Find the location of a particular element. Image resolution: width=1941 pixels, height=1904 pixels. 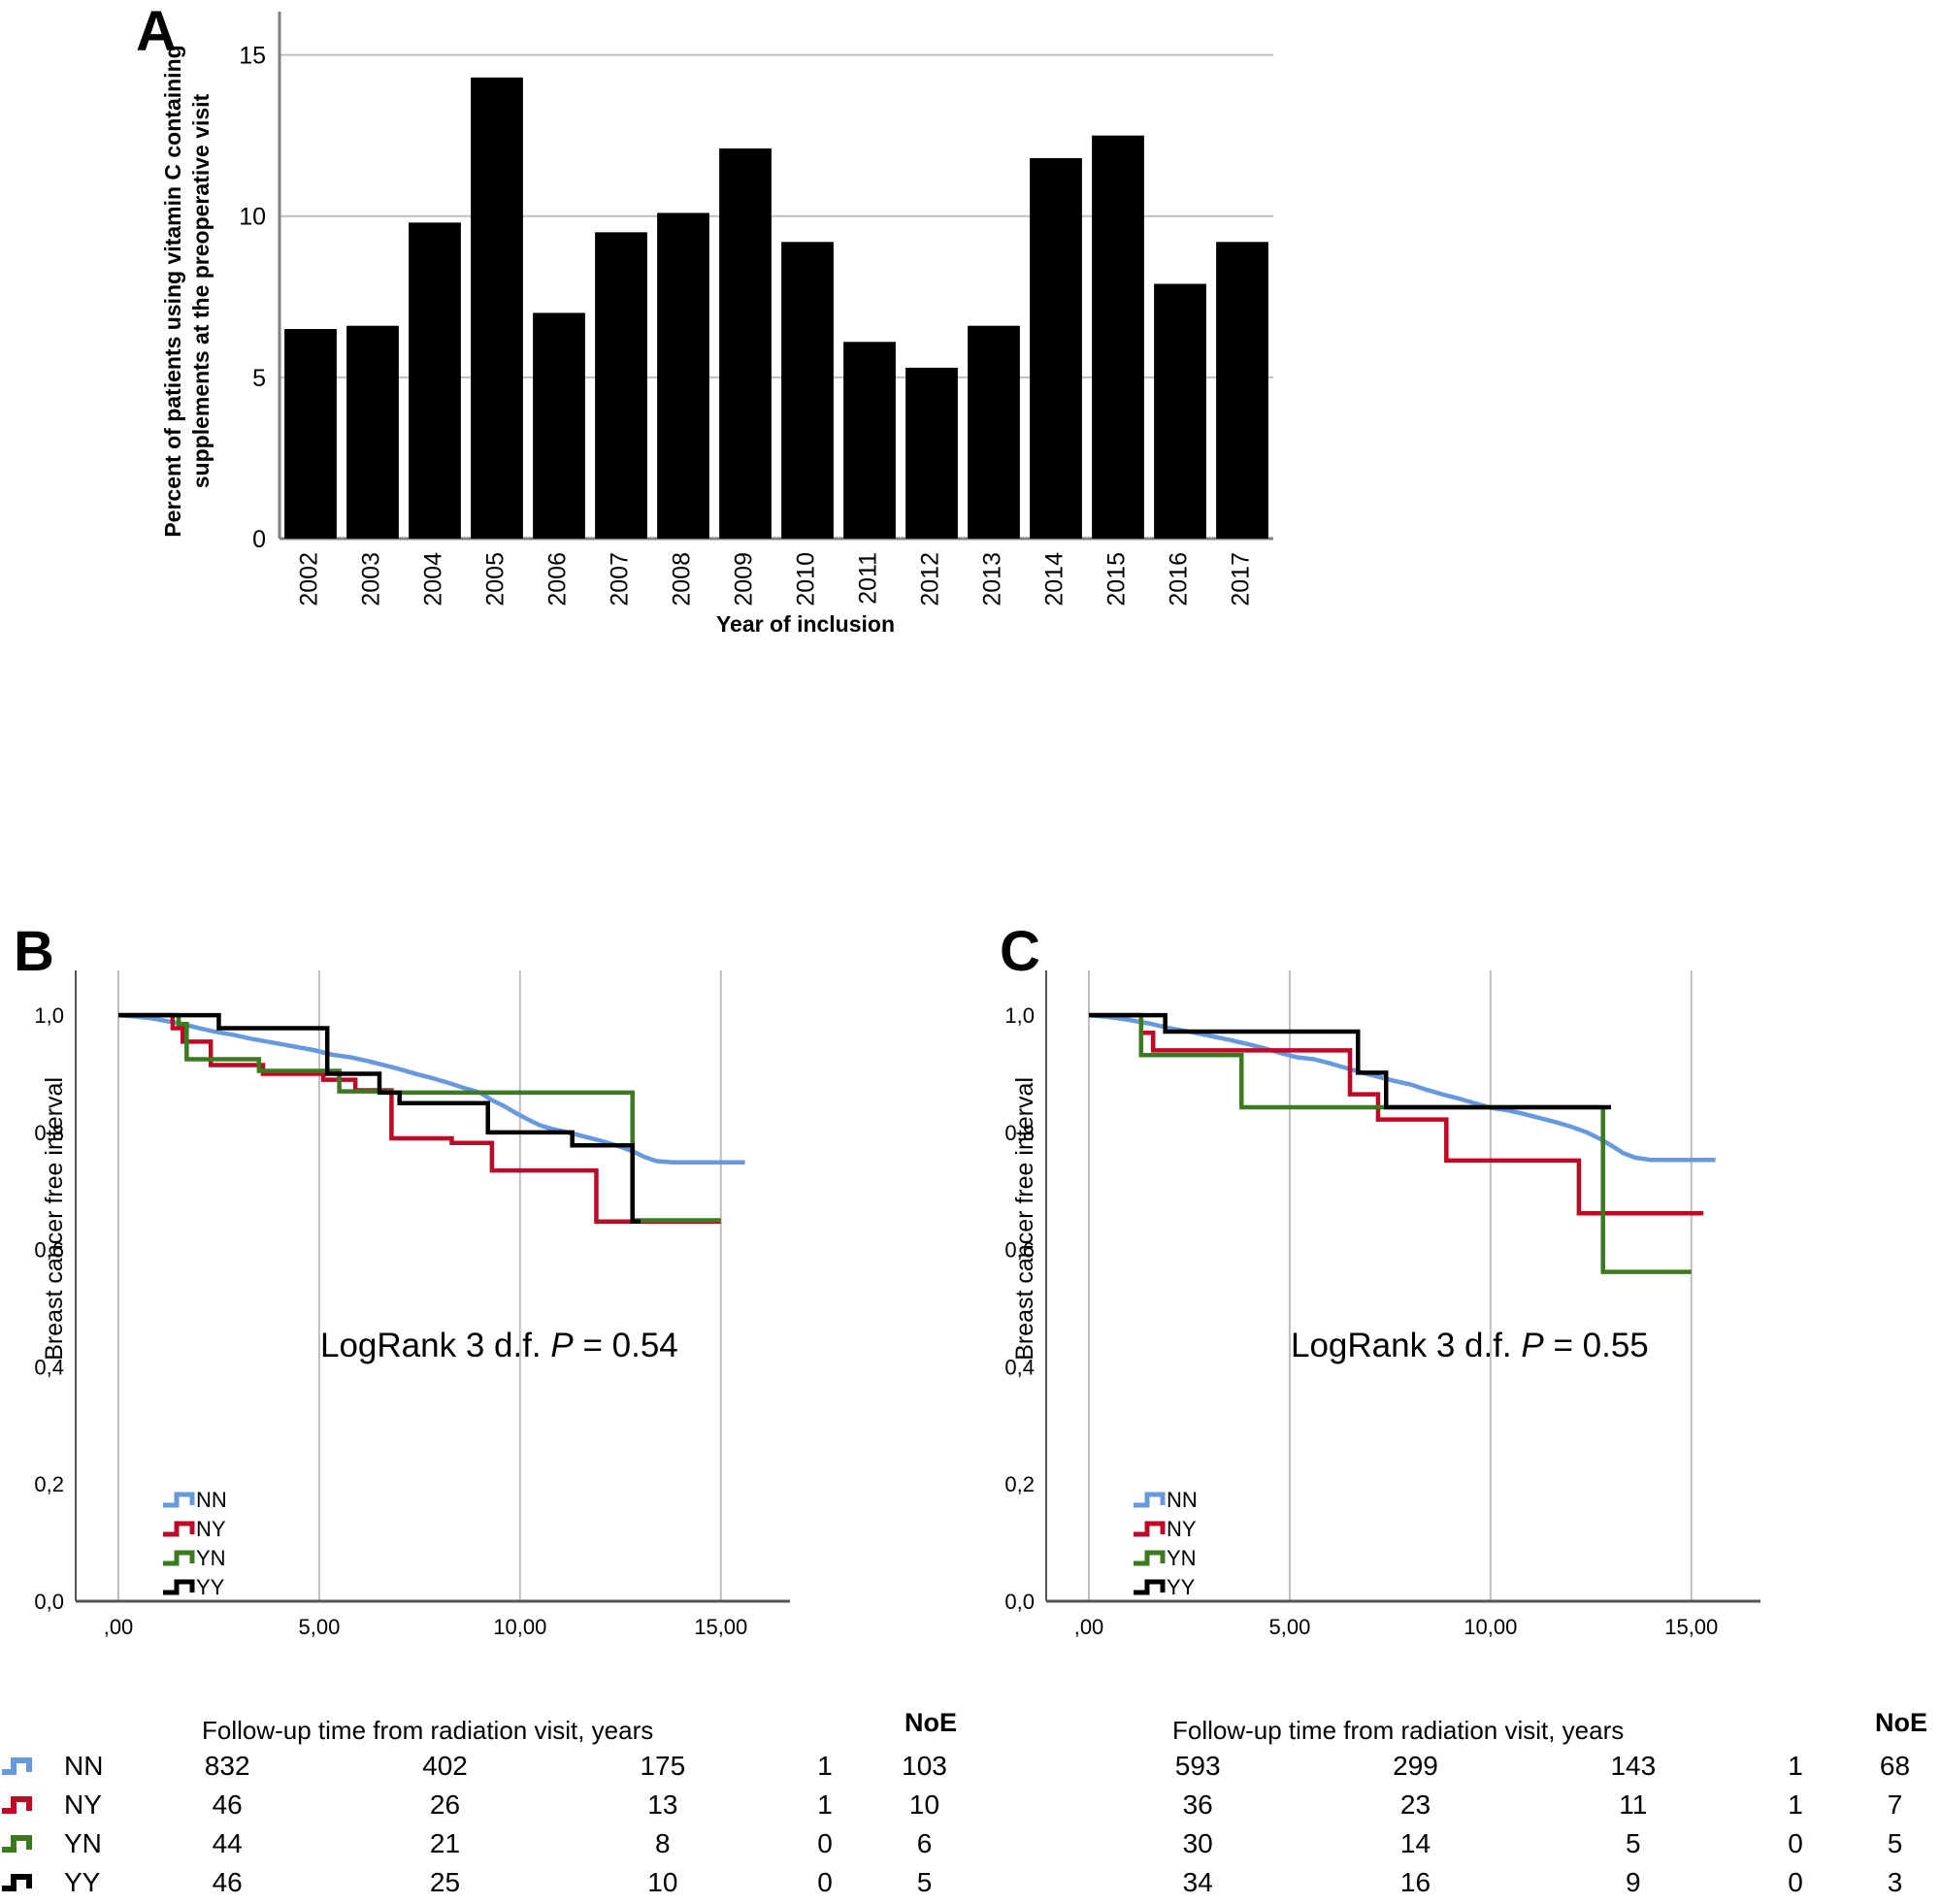

legend-swatch-yn is located at coordinates (179, 1558).